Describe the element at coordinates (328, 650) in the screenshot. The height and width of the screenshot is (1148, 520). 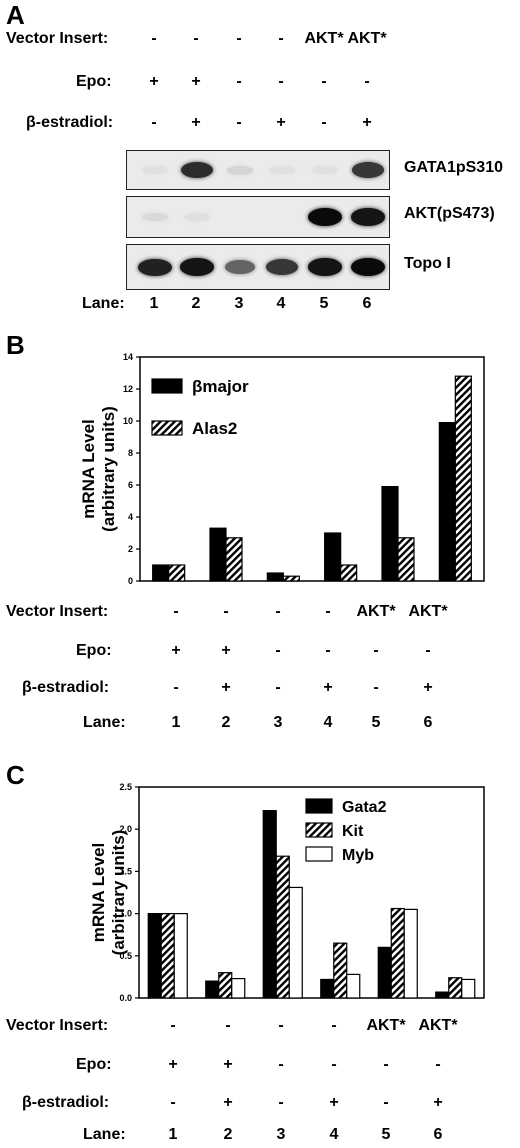
I see `b-epo-lane-4: -` at that location.